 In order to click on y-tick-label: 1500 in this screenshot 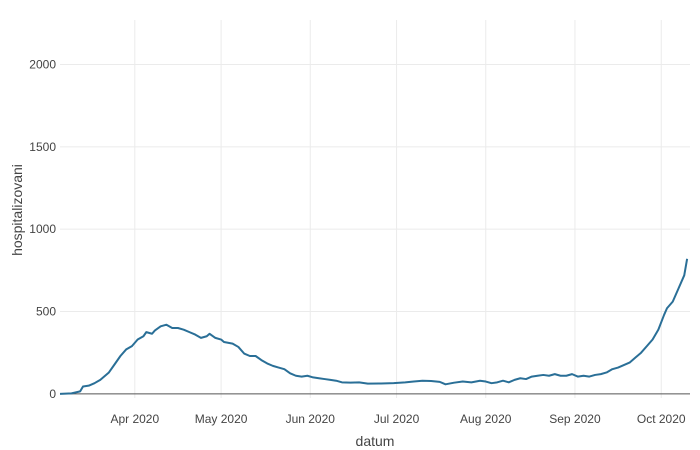, I will do `click(42, 147)`.